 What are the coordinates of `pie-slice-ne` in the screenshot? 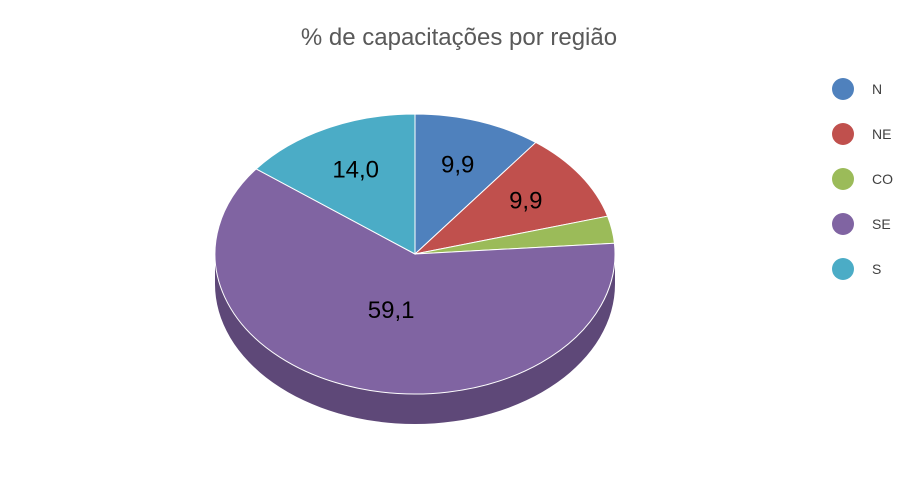 It's located at (511, 198).